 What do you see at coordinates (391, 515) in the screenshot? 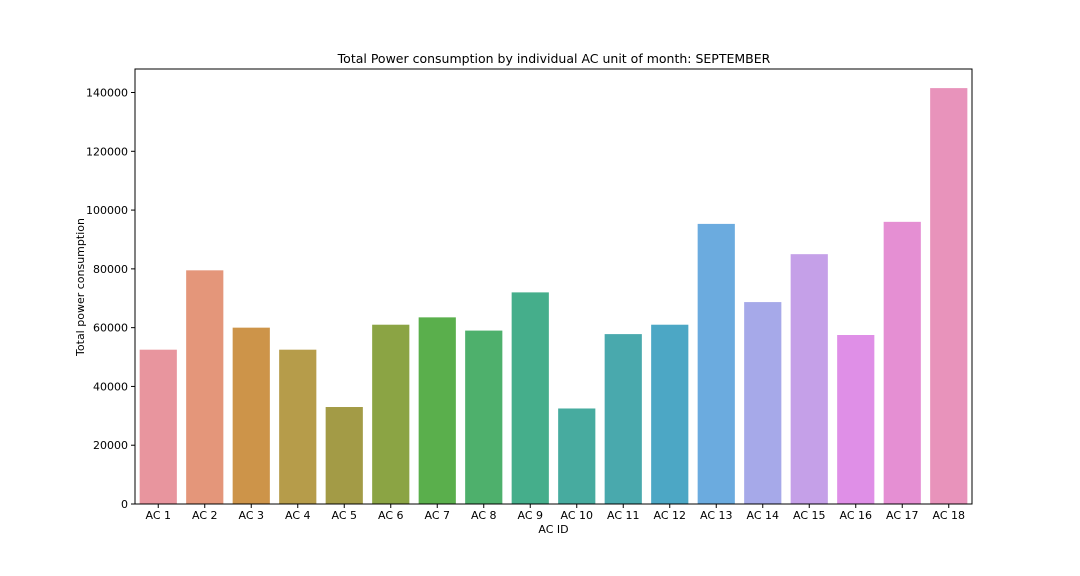
I see `x-tick-label: AC 6` at bounding box center [391, 515].